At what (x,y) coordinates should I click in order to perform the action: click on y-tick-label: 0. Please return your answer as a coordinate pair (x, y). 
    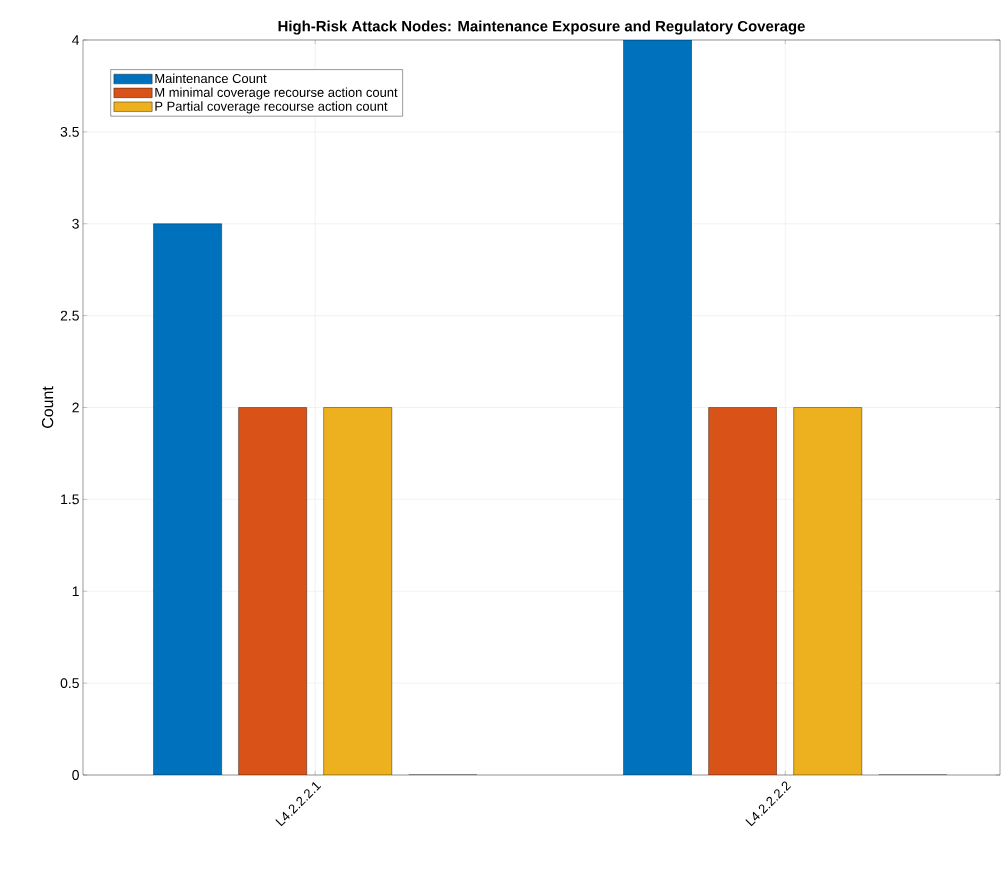
    Looking at the image, I should click on (75, 775).